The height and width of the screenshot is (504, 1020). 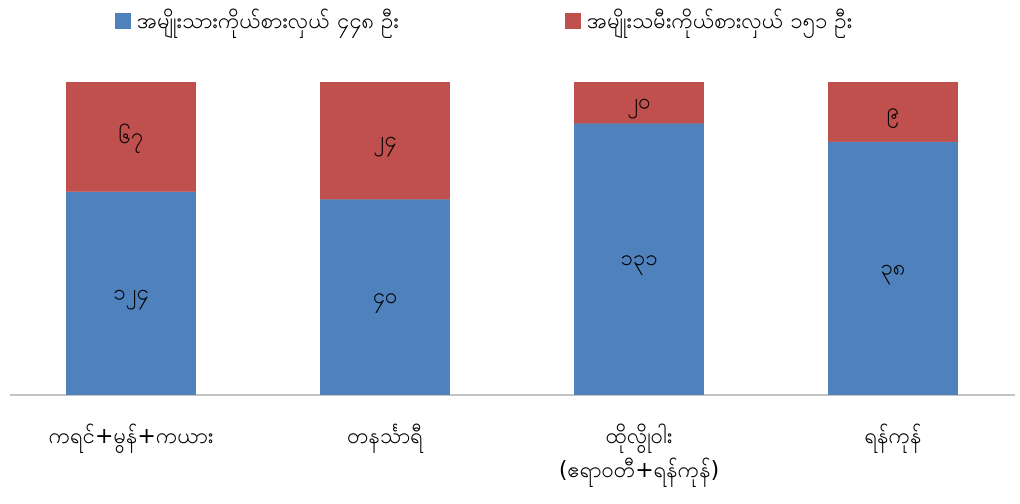 I want to click on x-tick-label: တနင်္သာရီ, so click(x=385, y=436).